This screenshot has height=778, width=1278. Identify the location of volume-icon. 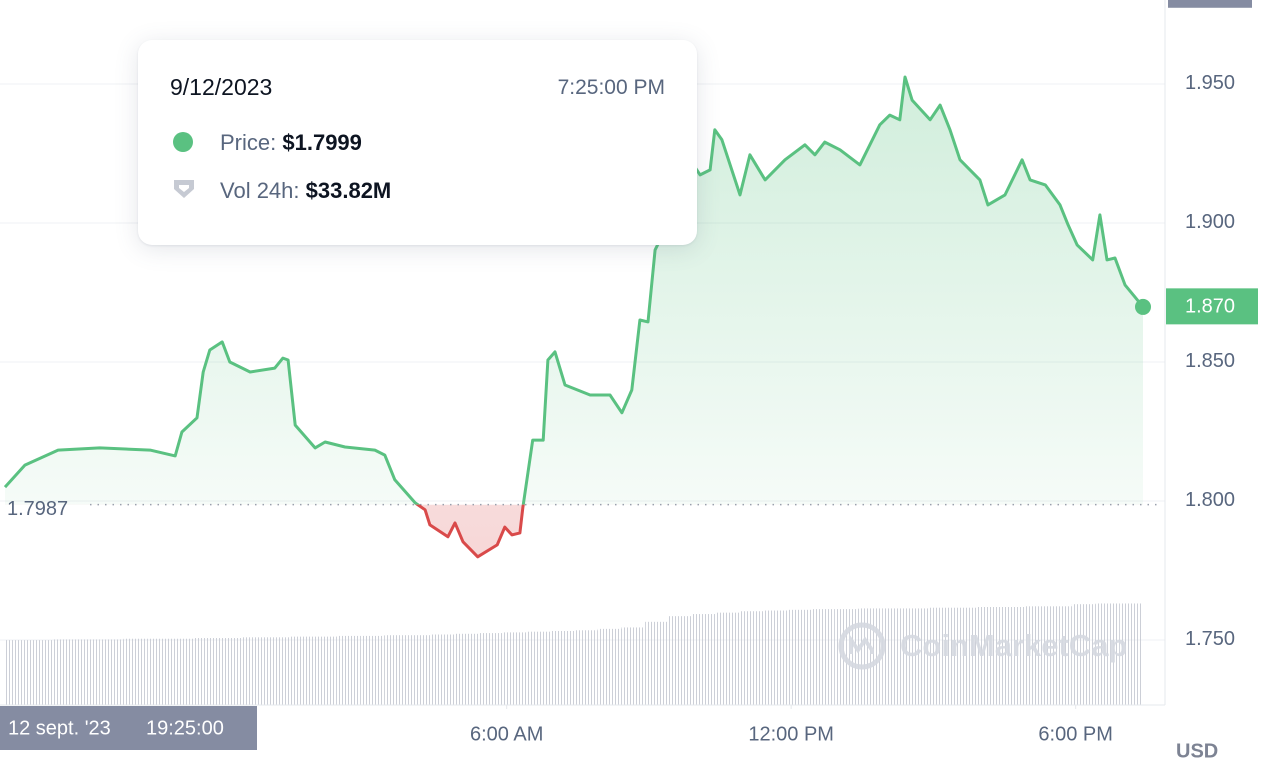
(184, 189).